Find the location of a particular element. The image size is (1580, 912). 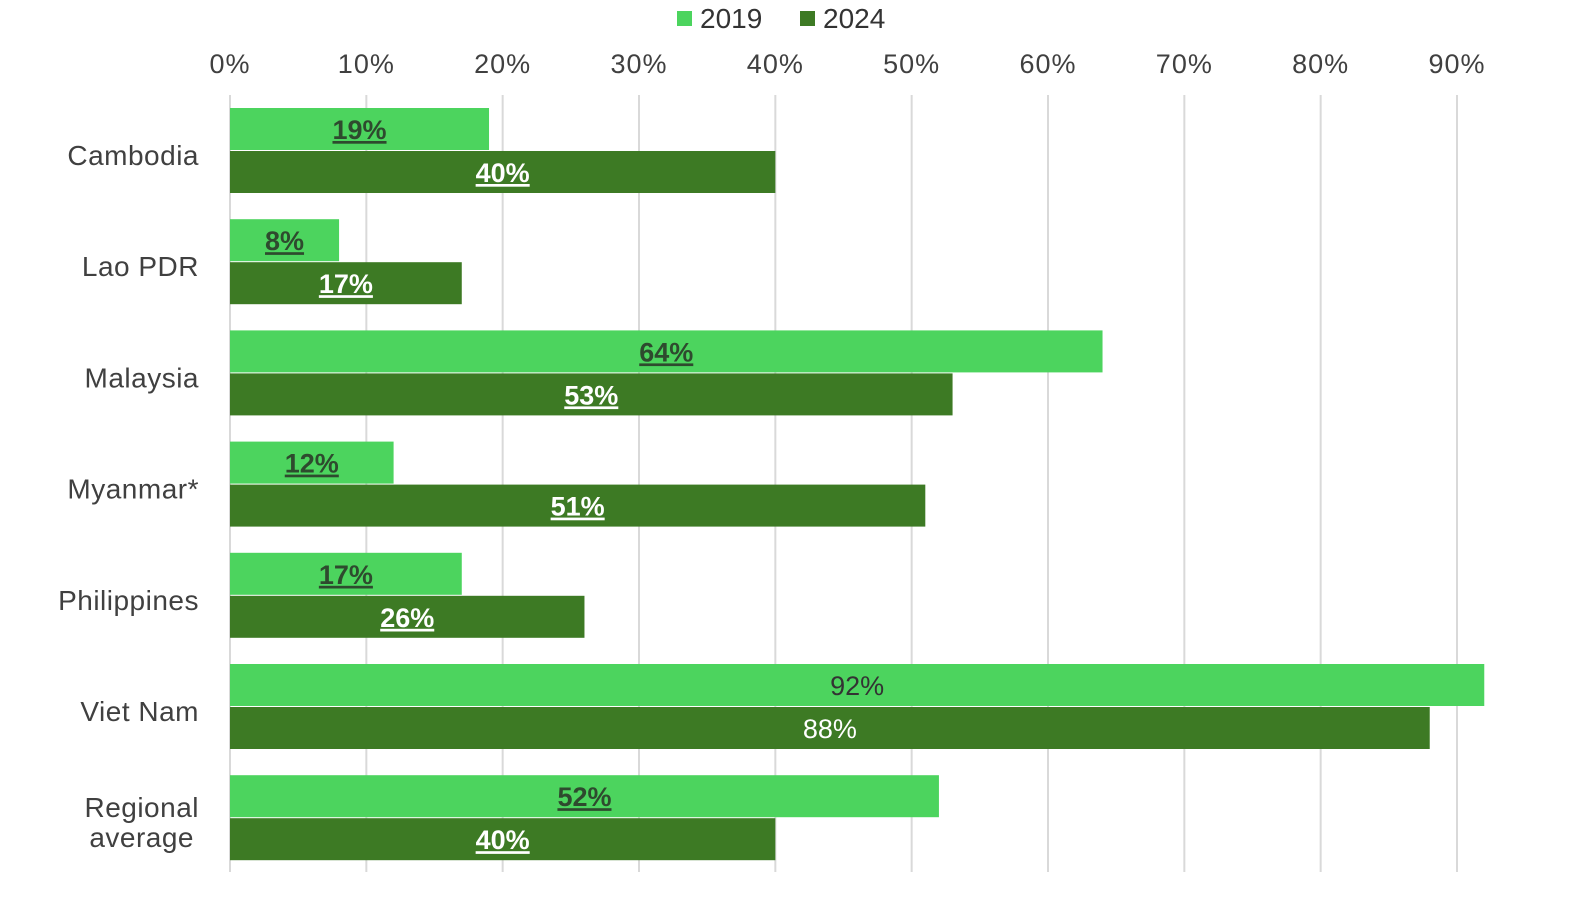

x-tick-label: 40% is located at coordinates (775, 64).